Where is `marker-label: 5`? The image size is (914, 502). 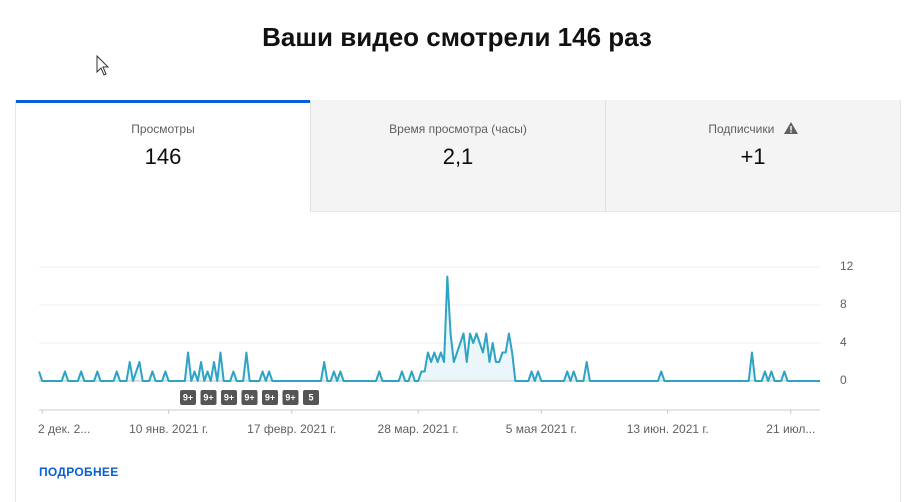
marker-label: 5 is located at coordinates (310, 397).